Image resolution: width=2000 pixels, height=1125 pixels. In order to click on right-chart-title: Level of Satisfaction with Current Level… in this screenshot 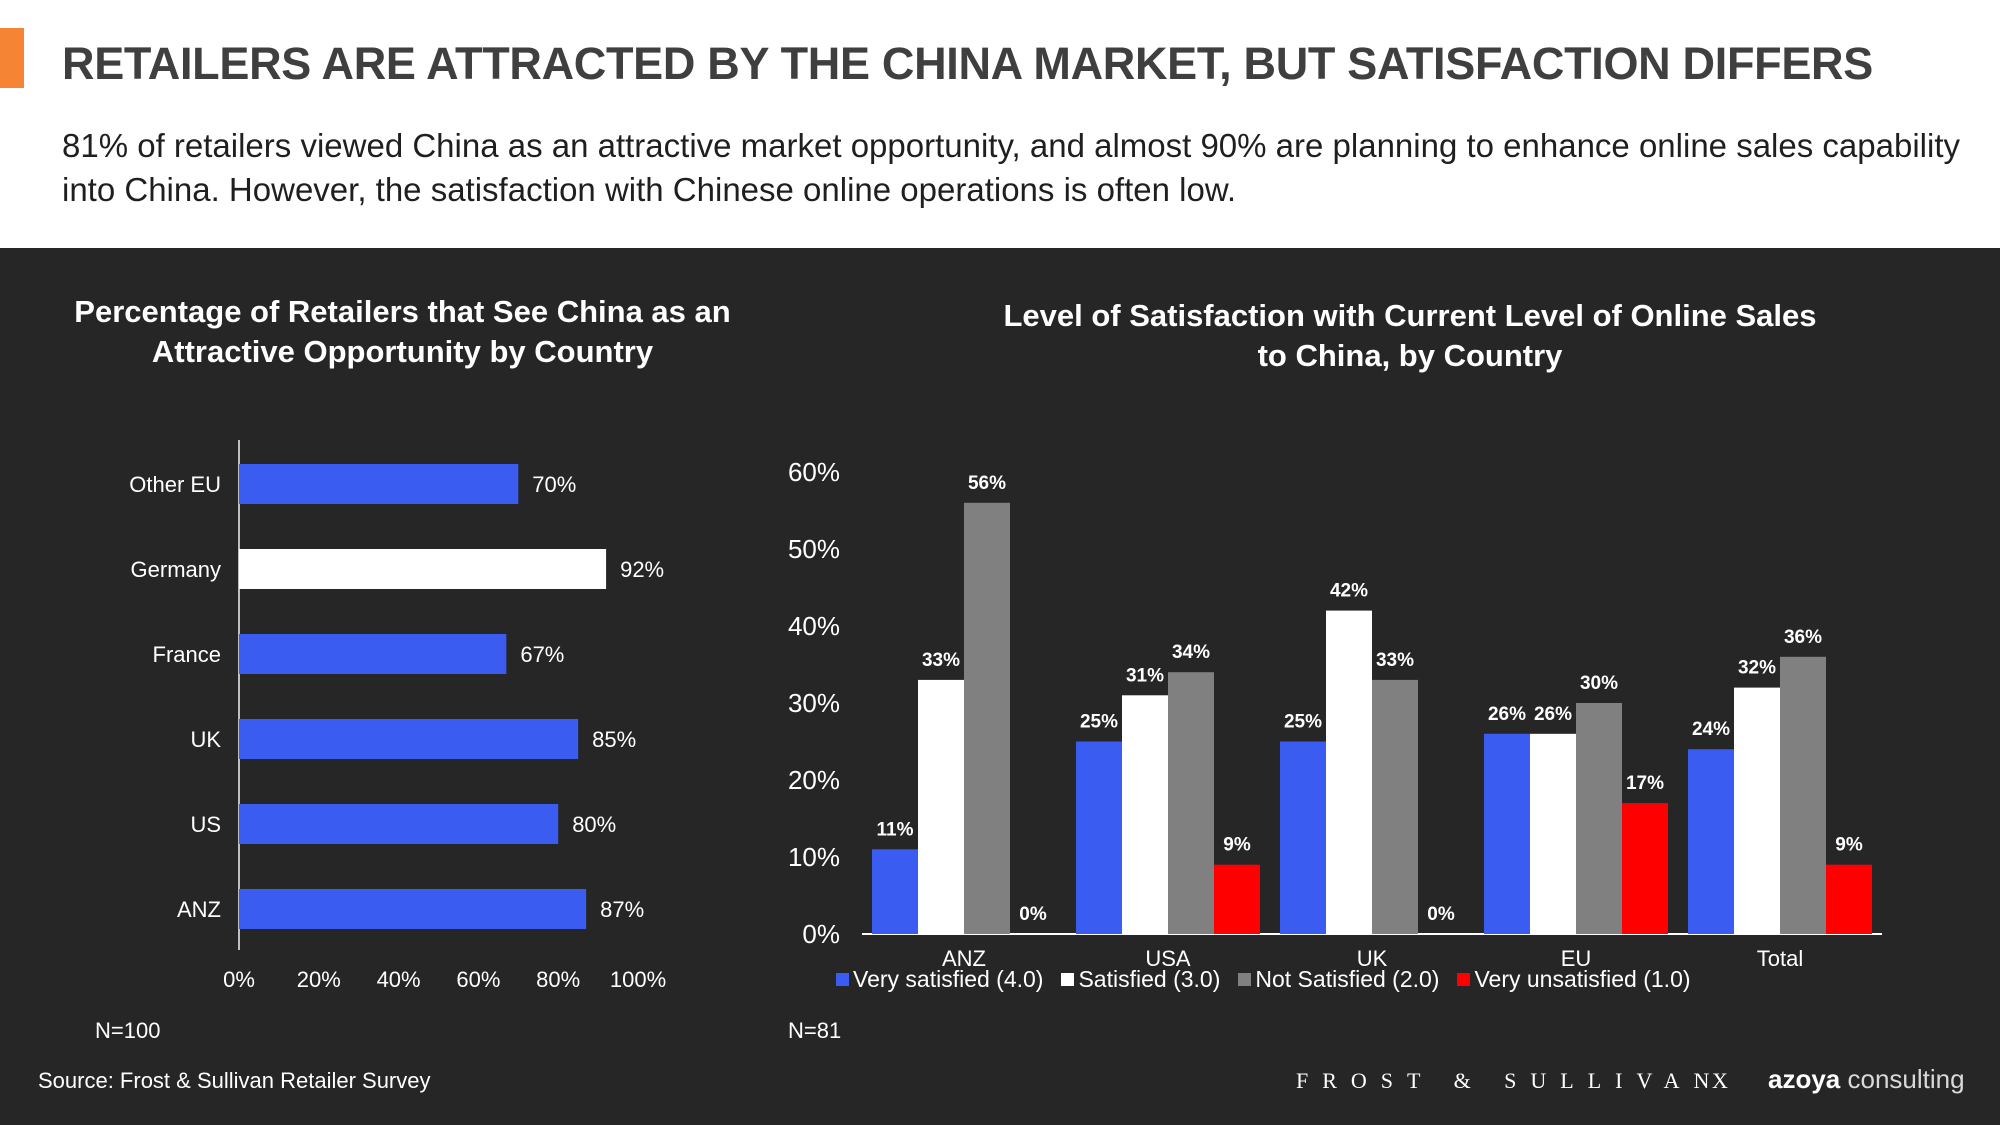, I will do `click(1410, 335)`.